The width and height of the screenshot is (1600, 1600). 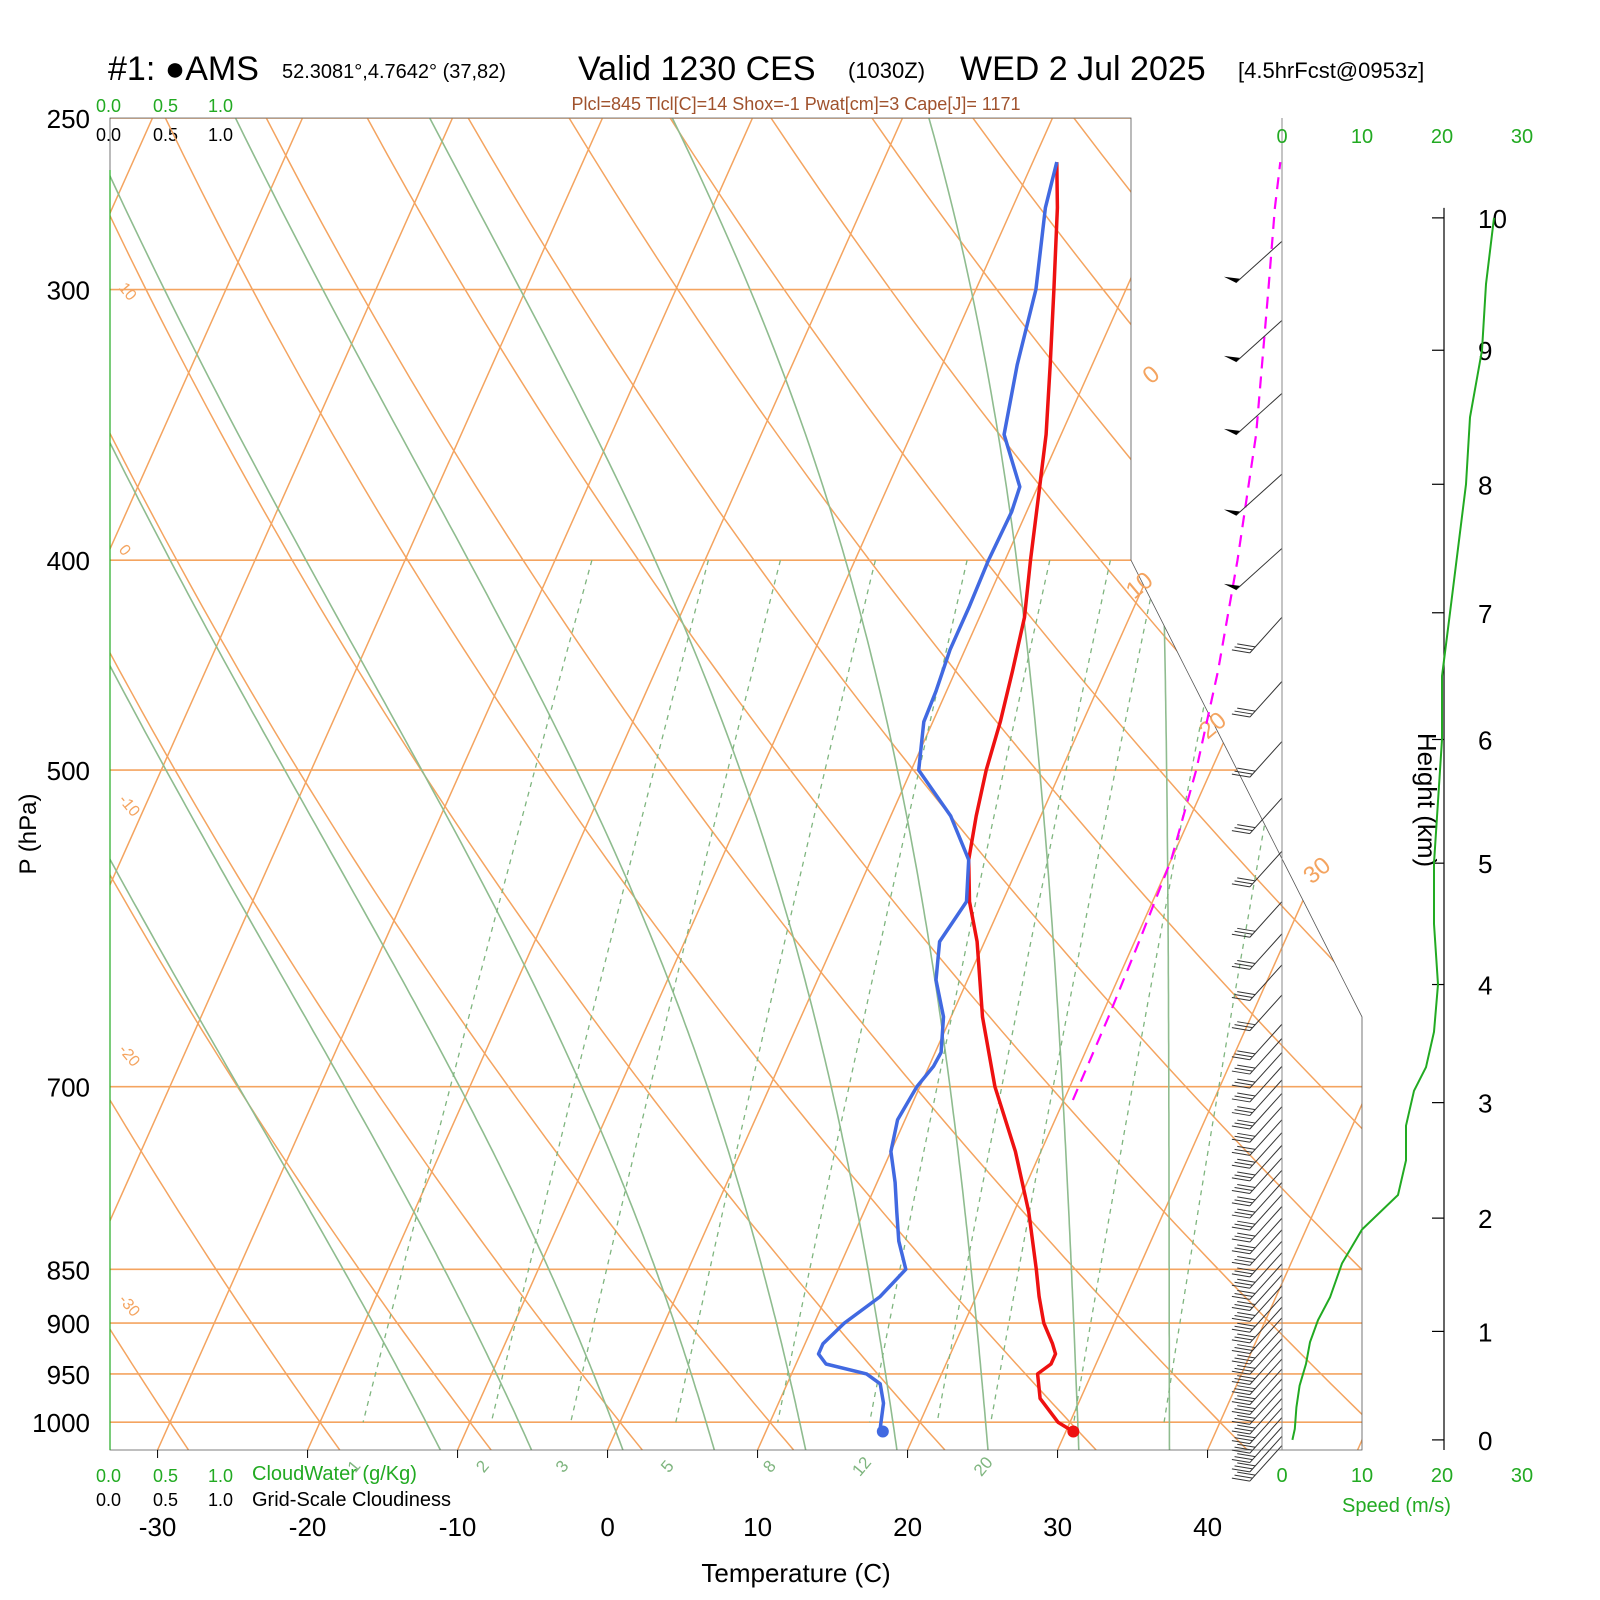 What do you see at coordinates (882, 1431) in the screenshot?
I see `dewpoint-surface-marker` at bounding box center [882, 1431].